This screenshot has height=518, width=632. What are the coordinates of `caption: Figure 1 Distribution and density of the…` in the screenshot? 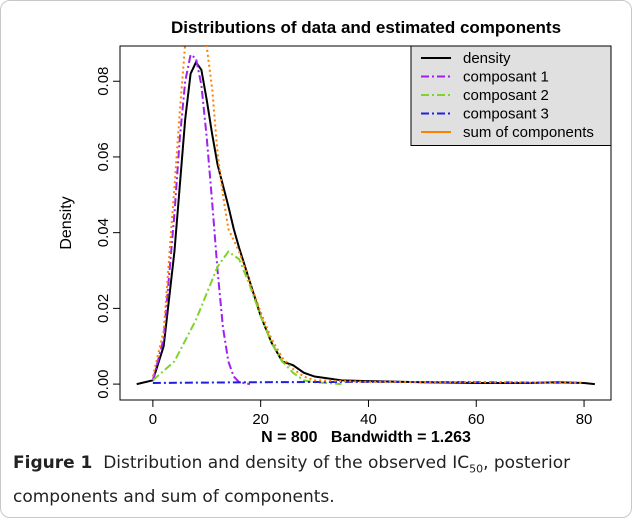 It's located at (313, 480).